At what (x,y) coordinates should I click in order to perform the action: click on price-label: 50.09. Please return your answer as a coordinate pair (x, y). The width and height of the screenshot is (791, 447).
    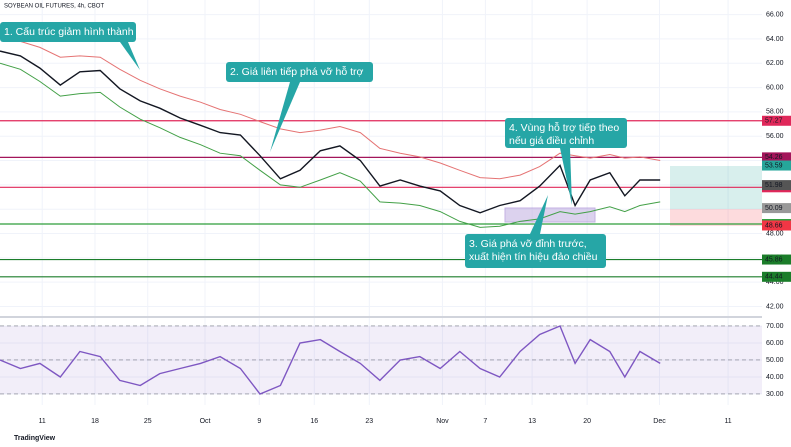
    Looking at the image, I should click on (774, 208).